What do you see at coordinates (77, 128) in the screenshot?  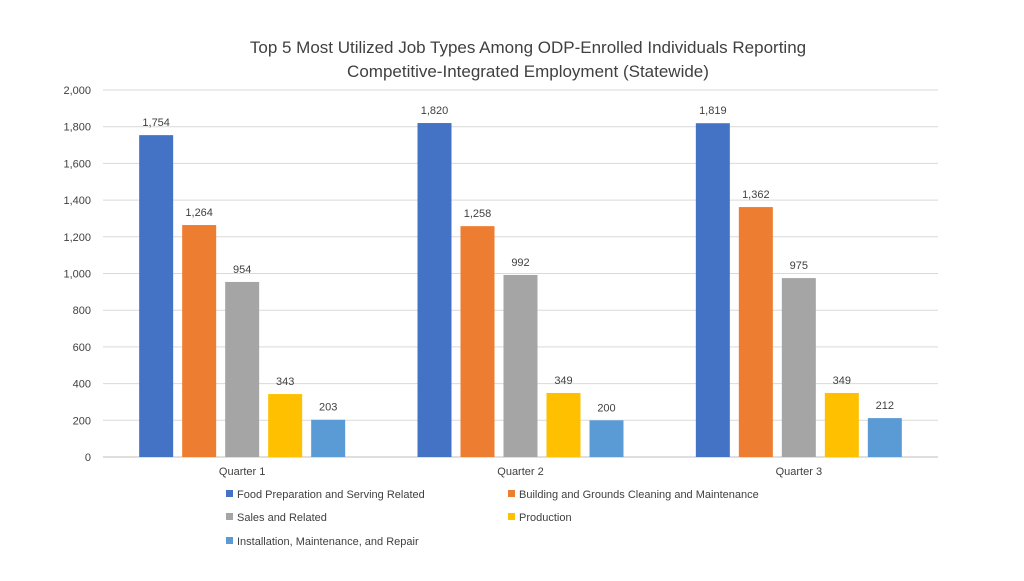 I see `y-tick-label: 1,800` at bounding box center [77, 128].